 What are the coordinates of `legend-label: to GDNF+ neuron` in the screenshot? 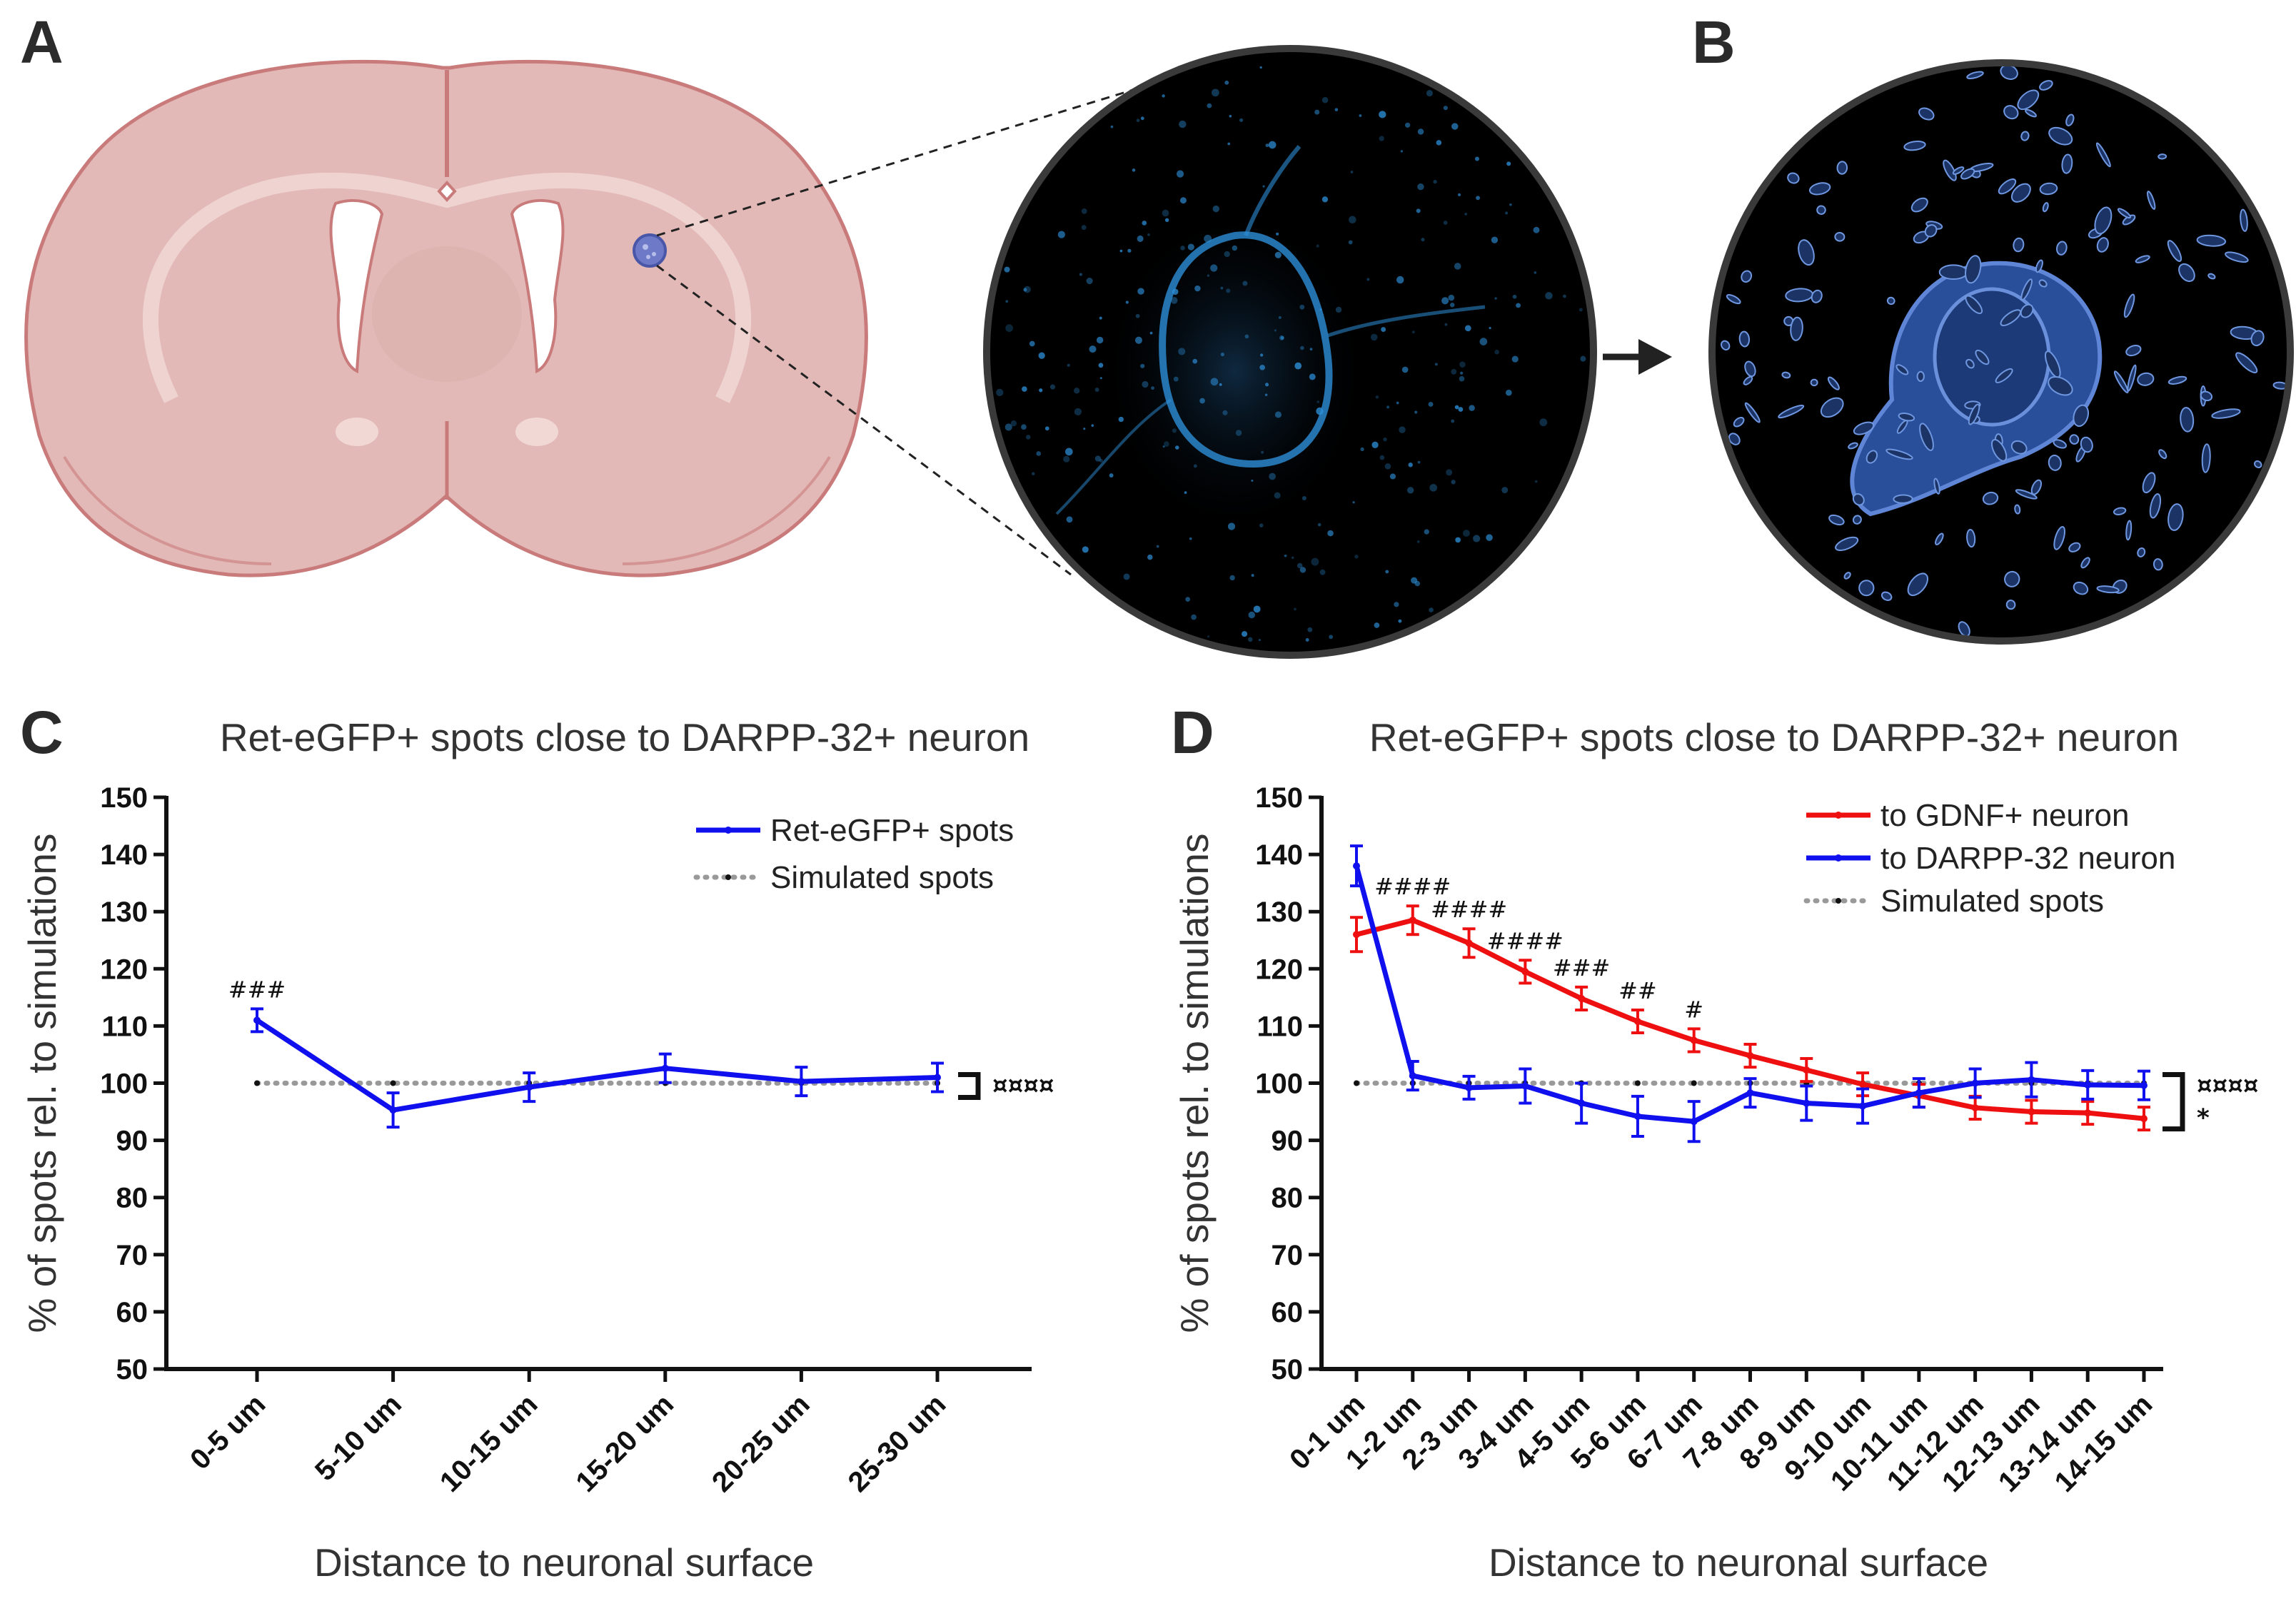 It's located at (2005, 816).